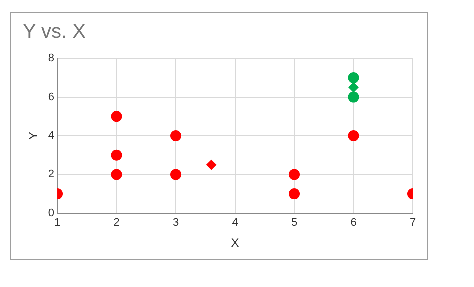 The height and width of the screenshot is (287, 474). I want to click on y-tick-label: 0, so click(51, 213).